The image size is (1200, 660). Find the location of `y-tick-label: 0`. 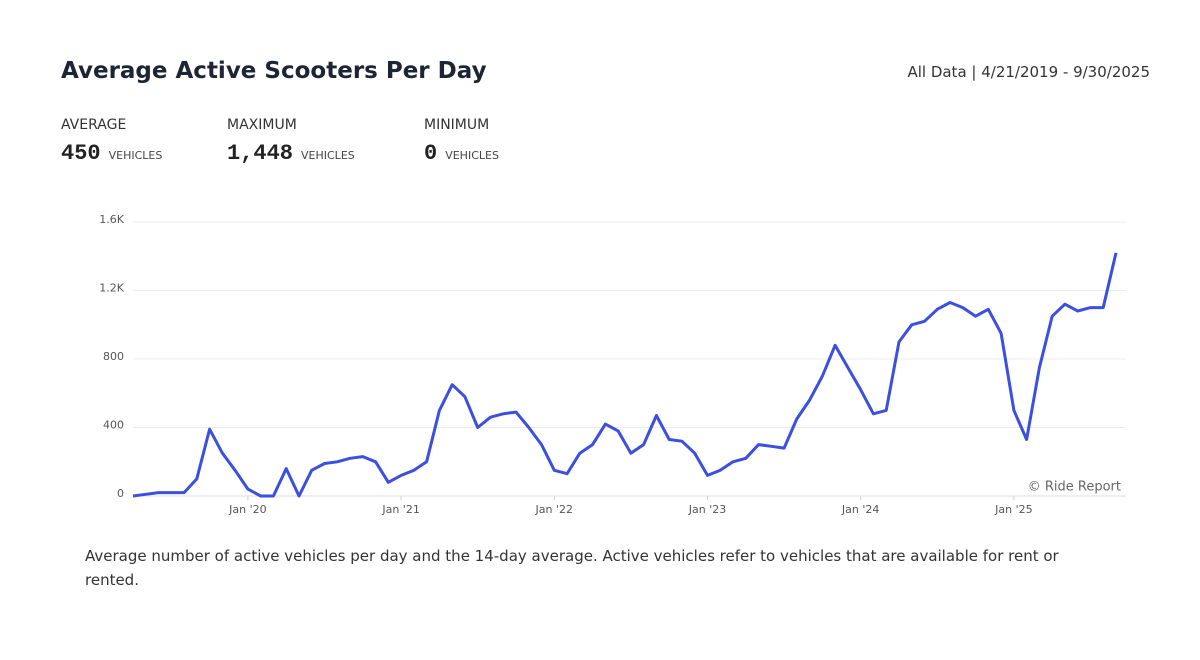

y-tick-label: 0 is located at coordinates (120, 493).